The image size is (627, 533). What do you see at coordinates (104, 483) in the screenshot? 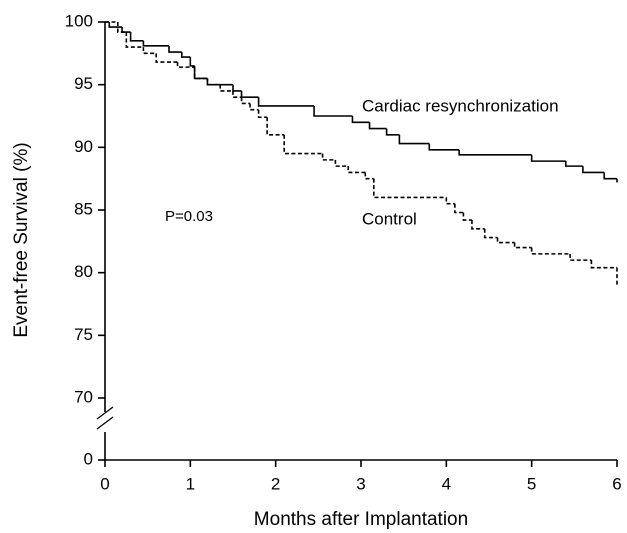
I see `x-tick-label: 0` at bounding box center [104, 483].